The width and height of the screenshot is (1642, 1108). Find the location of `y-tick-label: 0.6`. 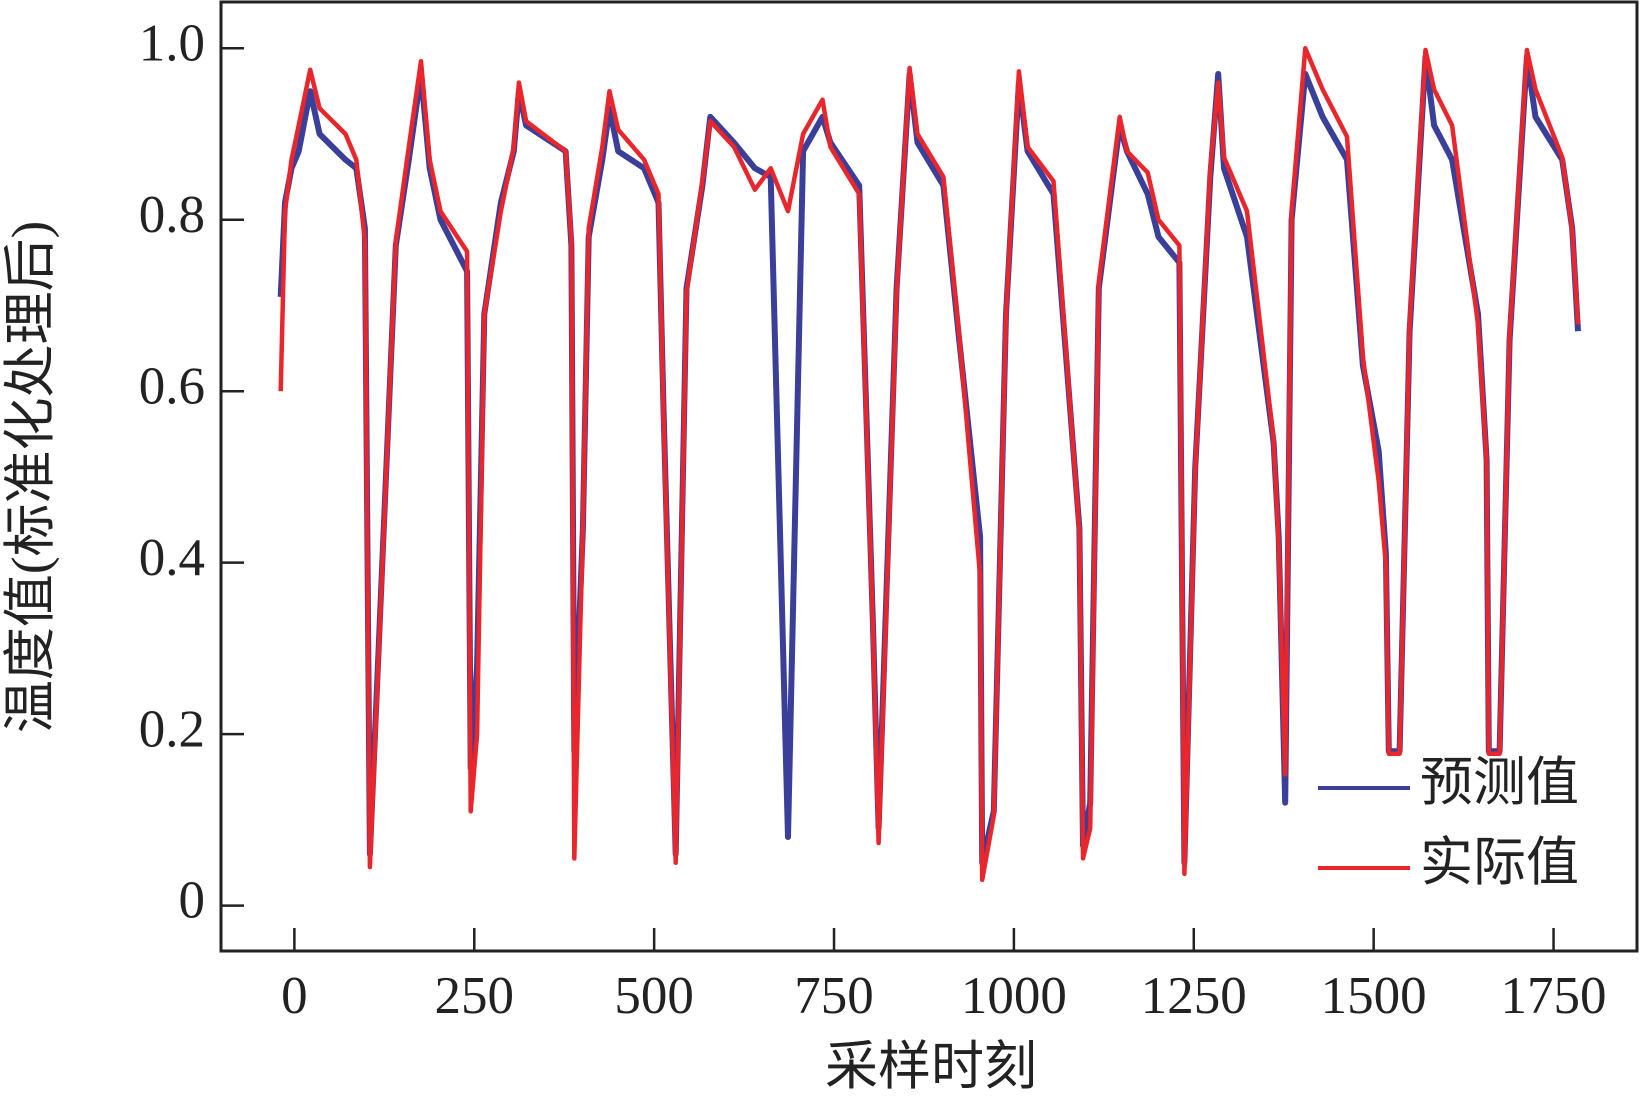

y-tick-label: 0.6 is located at coordinates (172, 386).